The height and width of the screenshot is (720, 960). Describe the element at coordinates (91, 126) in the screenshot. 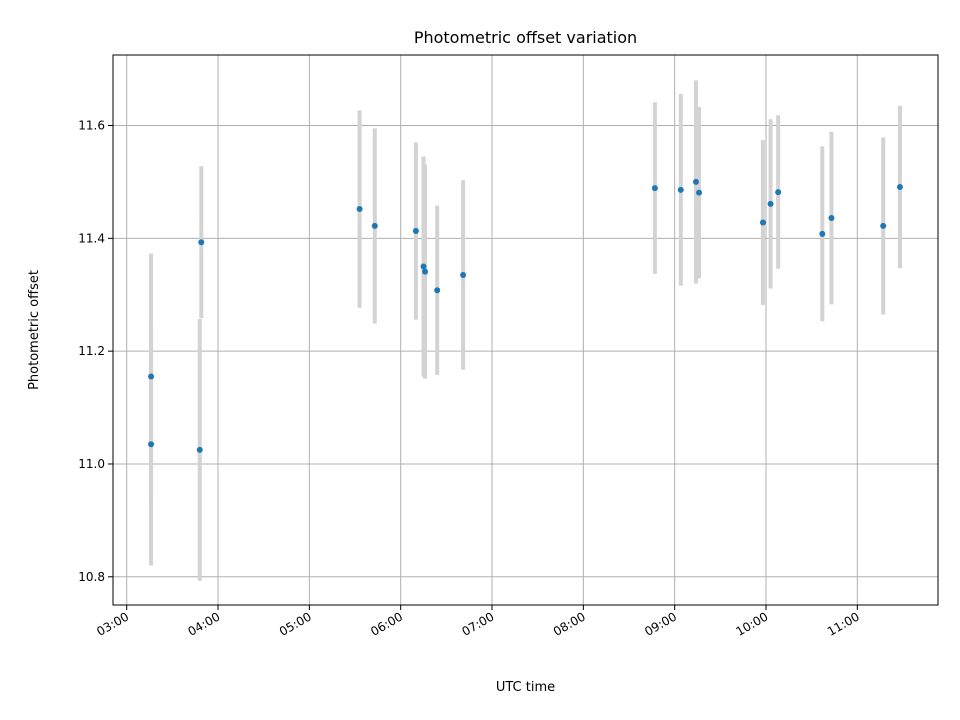

I see `y-tick-label: 11.6` at that location.